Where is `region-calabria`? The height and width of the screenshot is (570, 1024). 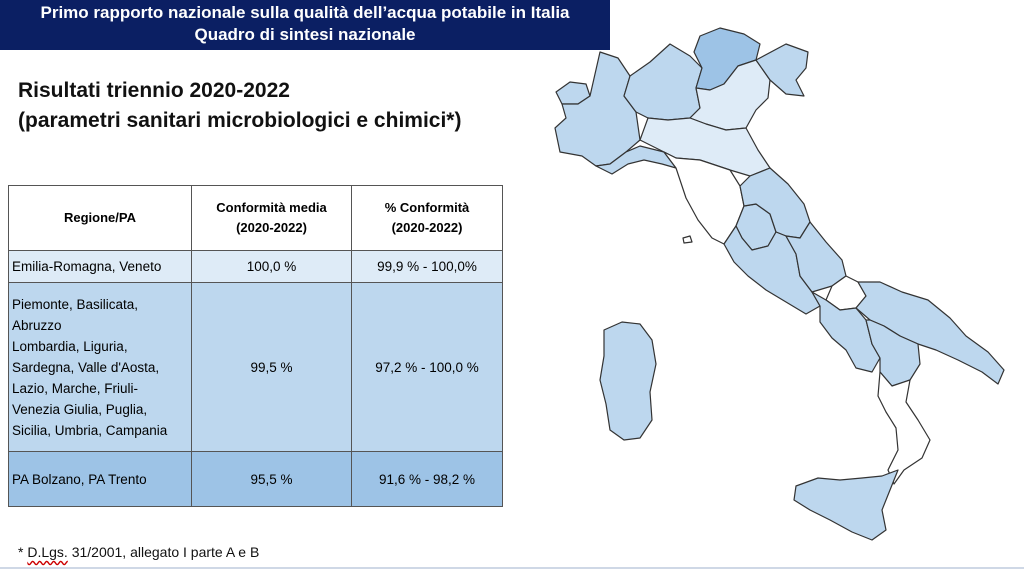 region-calabria is located at coordinates (904, 428).